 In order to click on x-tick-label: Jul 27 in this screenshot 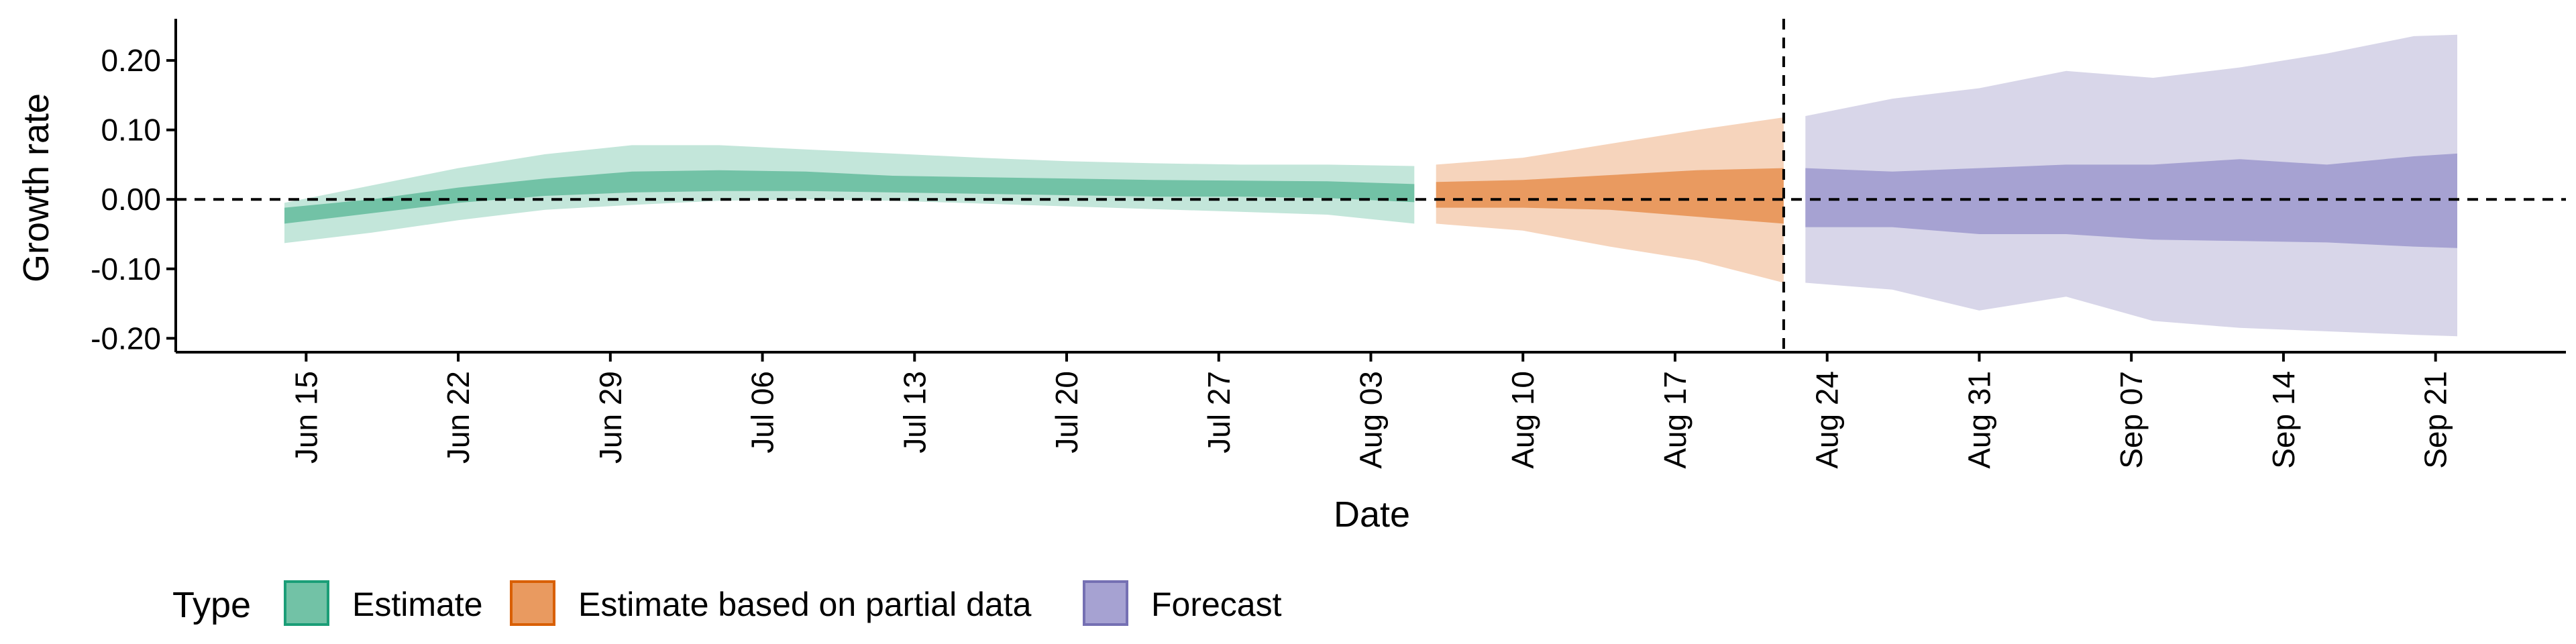, I will do `click(1218, 412)`.